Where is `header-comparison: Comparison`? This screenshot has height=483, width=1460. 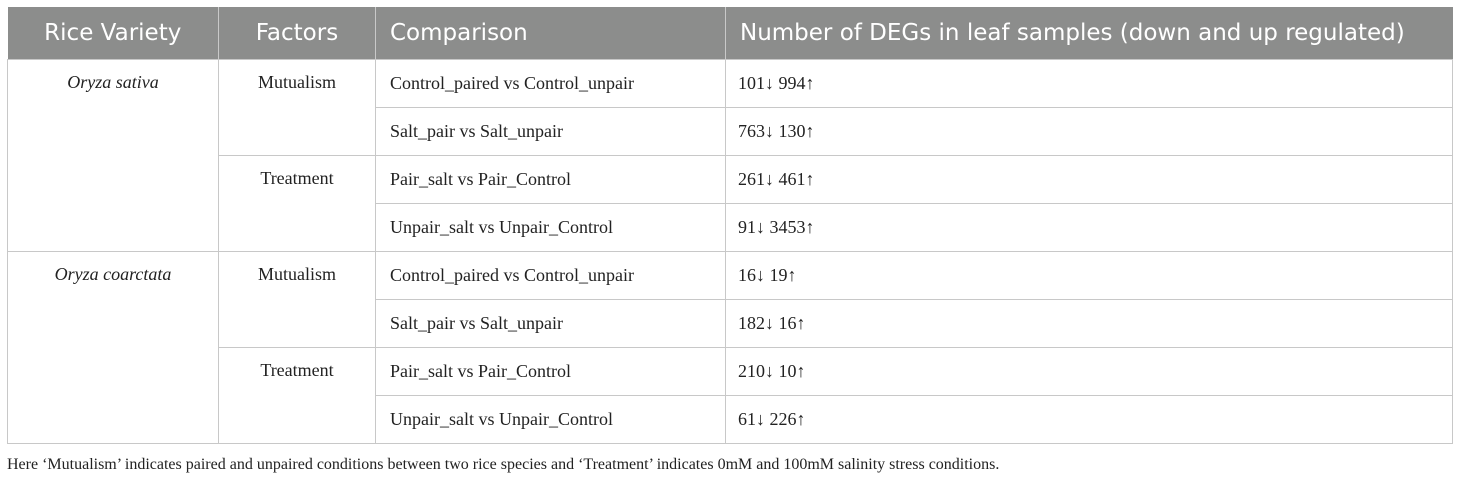 header-comparison: Comparison is located at coordinates (550, 33).